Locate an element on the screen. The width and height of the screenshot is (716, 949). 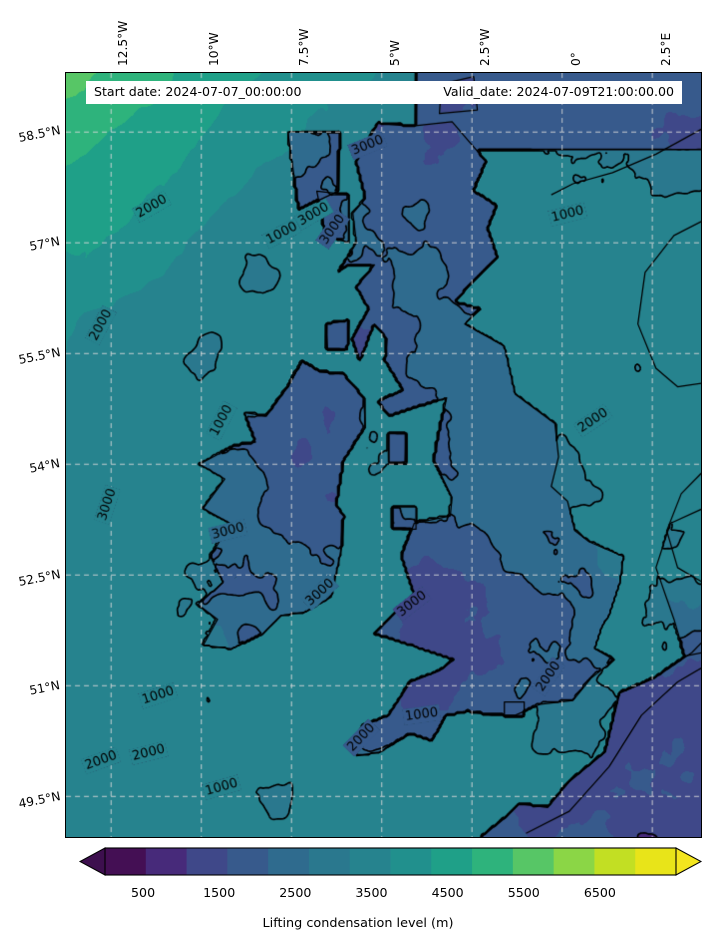
colorbar-tick-label: 3500 is located at coordinates (371, 892).